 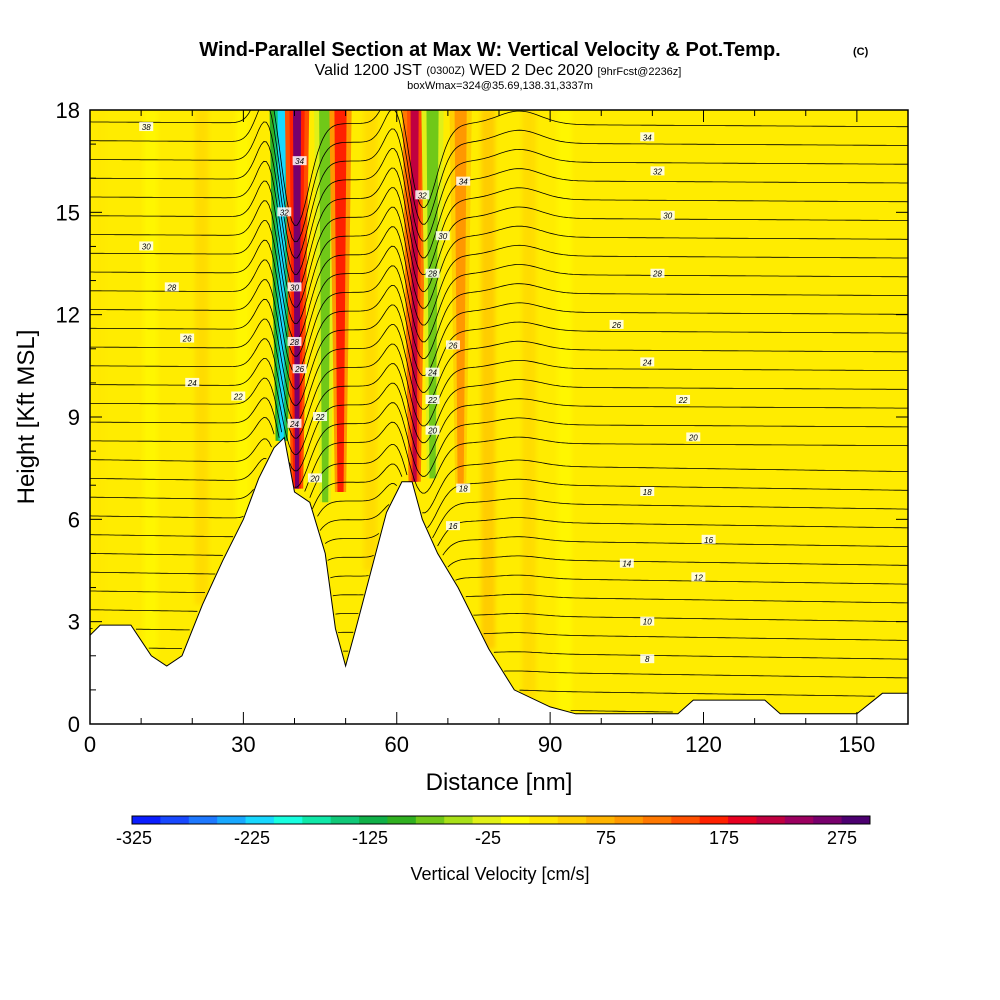 I want to click on updraft-band, so click(x=414, y=296).